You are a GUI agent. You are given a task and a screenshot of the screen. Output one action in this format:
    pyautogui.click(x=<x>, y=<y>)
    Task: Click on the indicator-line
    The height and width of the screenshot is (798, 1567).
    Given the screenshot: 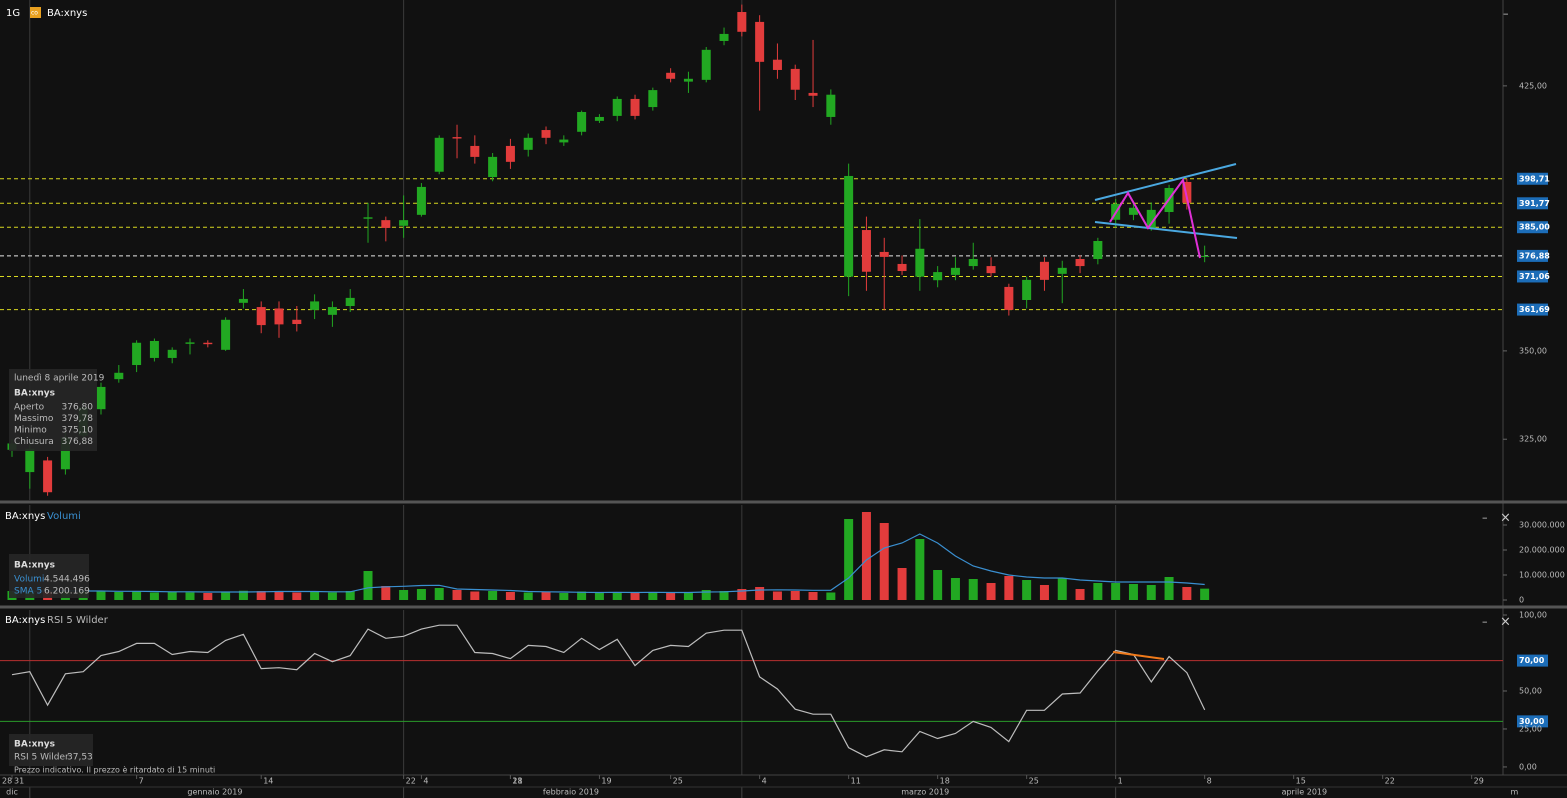 What is the action you would take?
    pyautogui.click(x=608, y=563)
    